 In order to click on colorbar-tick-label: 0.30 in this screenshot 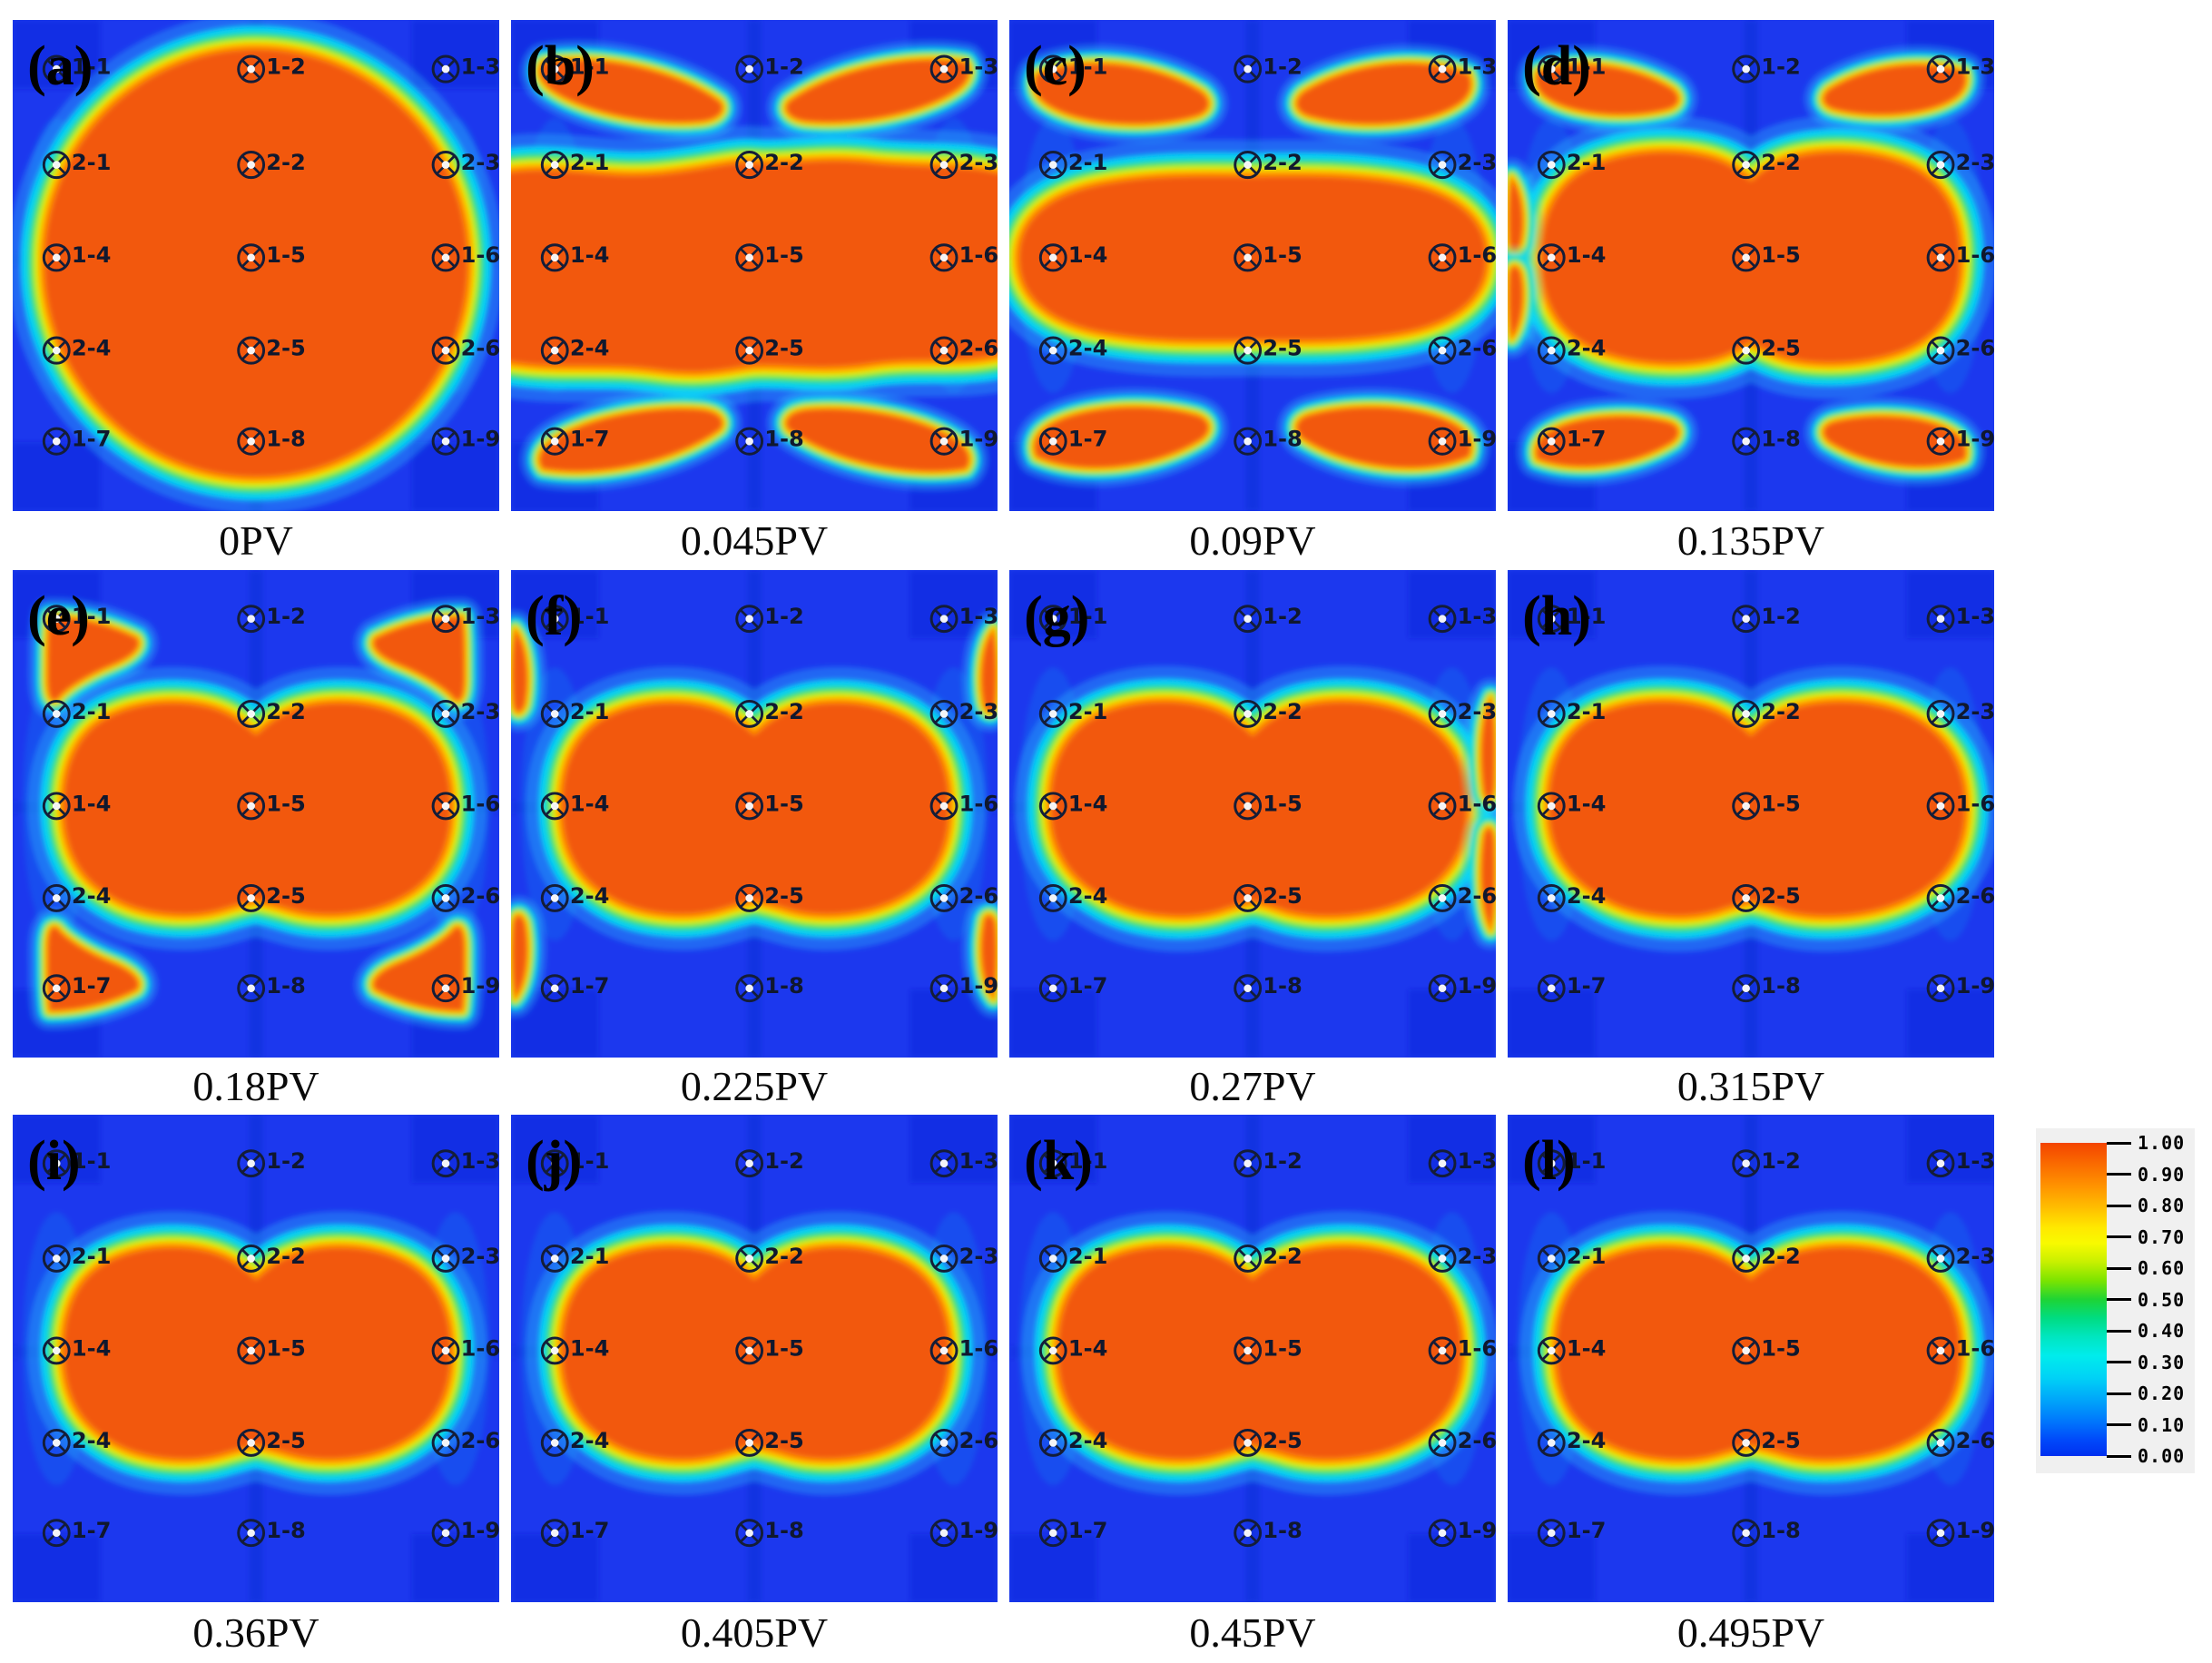, I will do `click(2162, 1362)`.